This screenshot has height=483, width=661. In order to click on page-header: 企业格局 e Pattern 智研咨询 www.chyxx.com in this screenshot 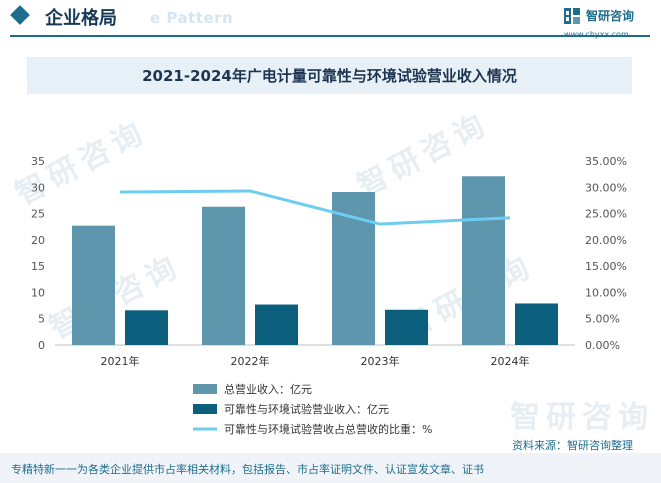, I will do `click(330, 20)`.